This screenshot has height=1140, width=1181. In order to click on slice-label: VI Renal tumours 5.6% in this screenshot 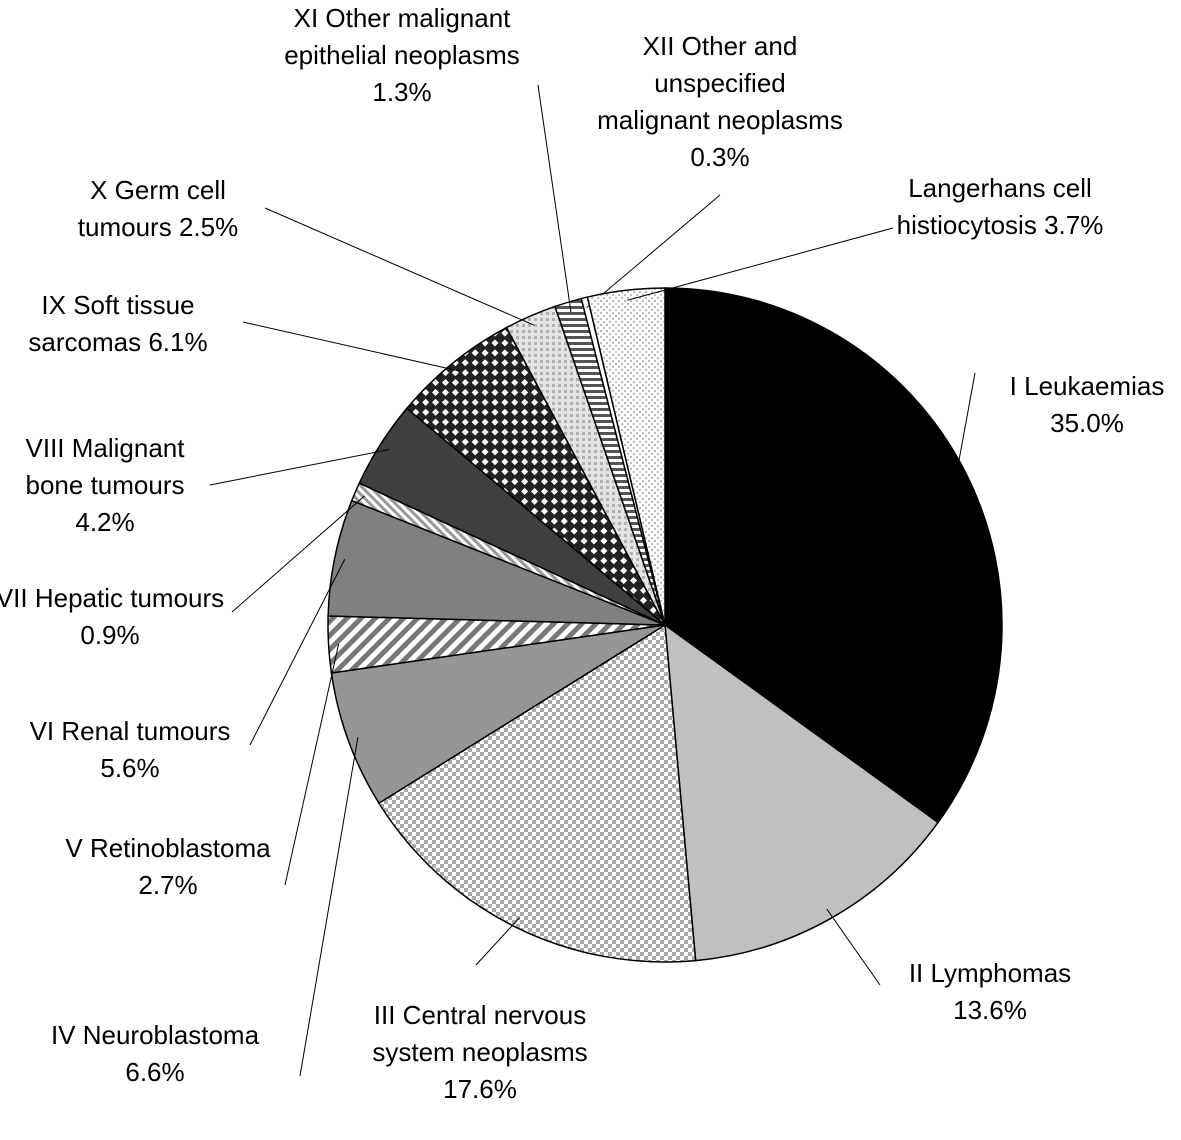, I will do `click(130, 750)`.